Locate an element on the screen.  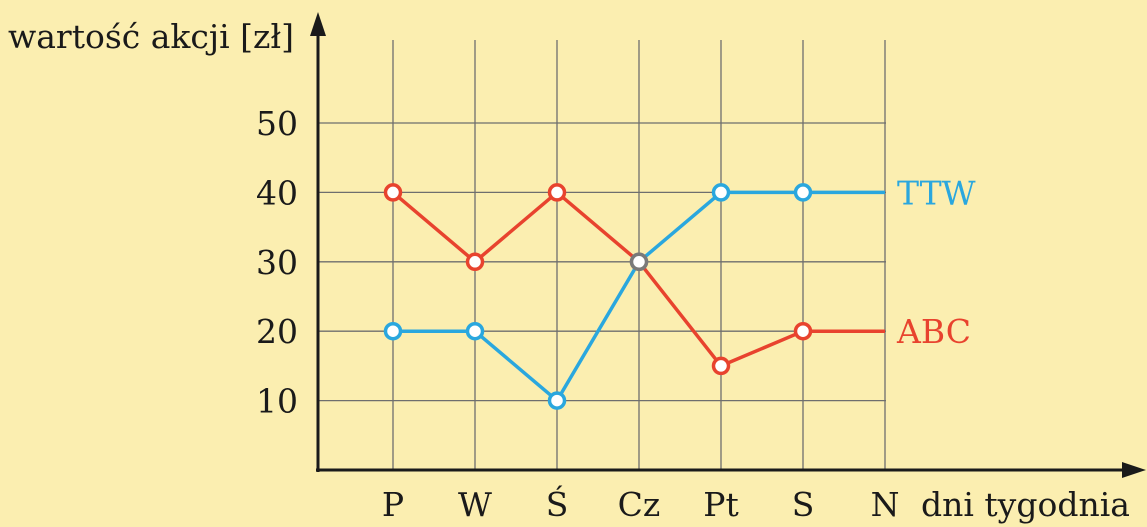
x-tick-label: Ś is located at coordinates (557, 504).